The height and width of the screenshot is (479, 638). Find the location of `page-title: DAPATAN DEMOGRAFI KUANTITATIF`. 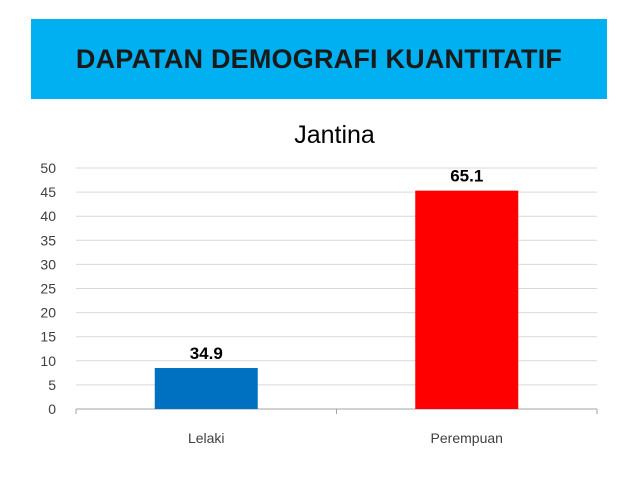

page-title: DAPATAN DEMOGRAFI KUANTITATIF is located at coordinates (319, 58).